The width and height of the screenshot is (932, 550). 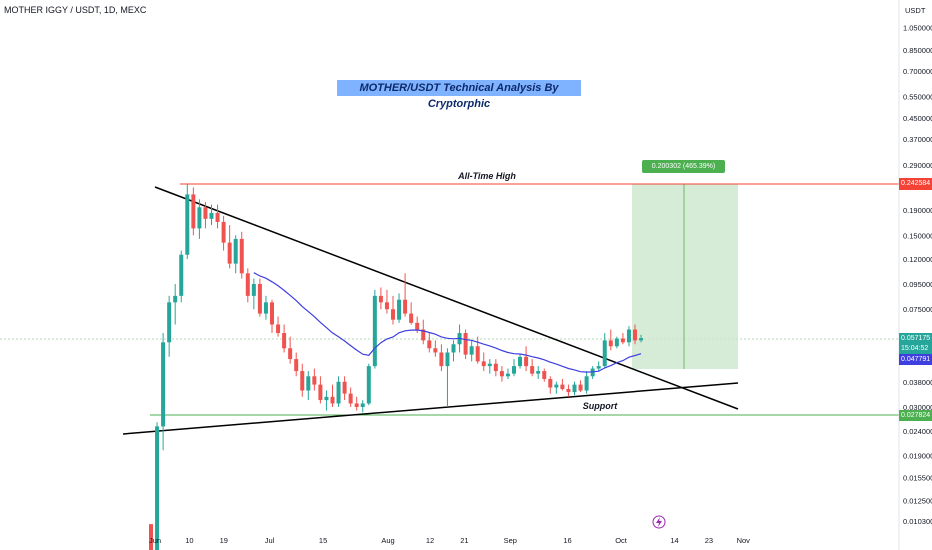 What do you see at coordinates (709, 540) in the screenshot?
I see `time-tick-label: 23` at bounding box center [709, 540].